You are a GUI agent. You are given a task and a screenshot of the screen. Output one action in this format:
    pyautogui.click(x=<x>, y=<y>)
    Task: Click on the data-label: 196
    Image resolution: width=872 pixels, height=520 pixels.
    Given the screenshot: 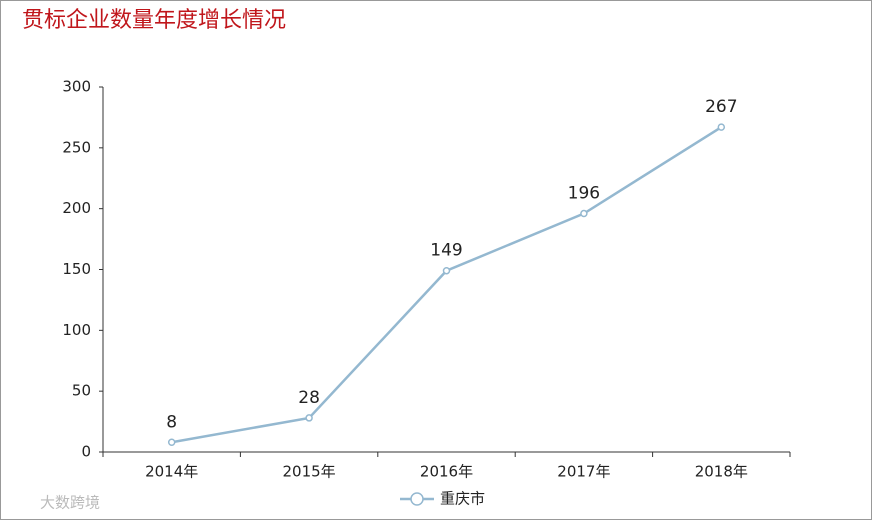 What is the action you would take?
    pyautogui.click(x=584, y=194)
    